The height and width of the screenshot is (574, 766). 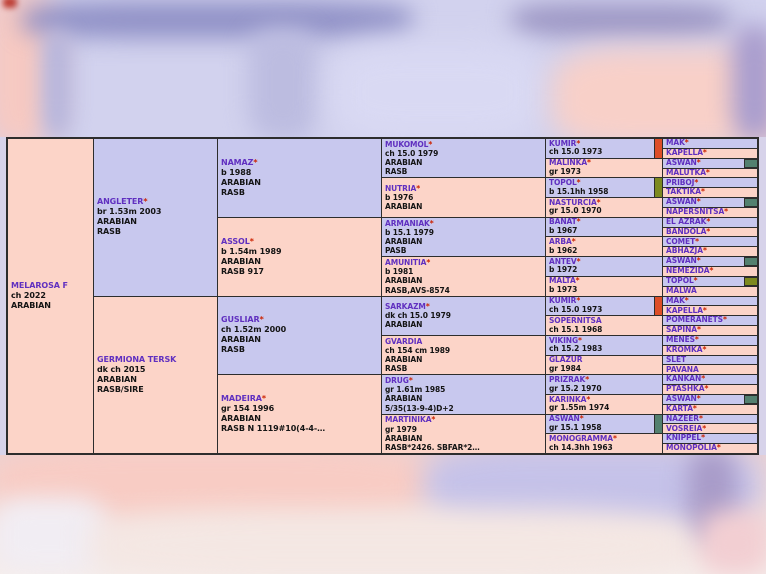 What do you see at coordinates (684, 438) in the screenshot?
I see `horse-name-link: KNIPPEL` at bounding box center [684, 438].